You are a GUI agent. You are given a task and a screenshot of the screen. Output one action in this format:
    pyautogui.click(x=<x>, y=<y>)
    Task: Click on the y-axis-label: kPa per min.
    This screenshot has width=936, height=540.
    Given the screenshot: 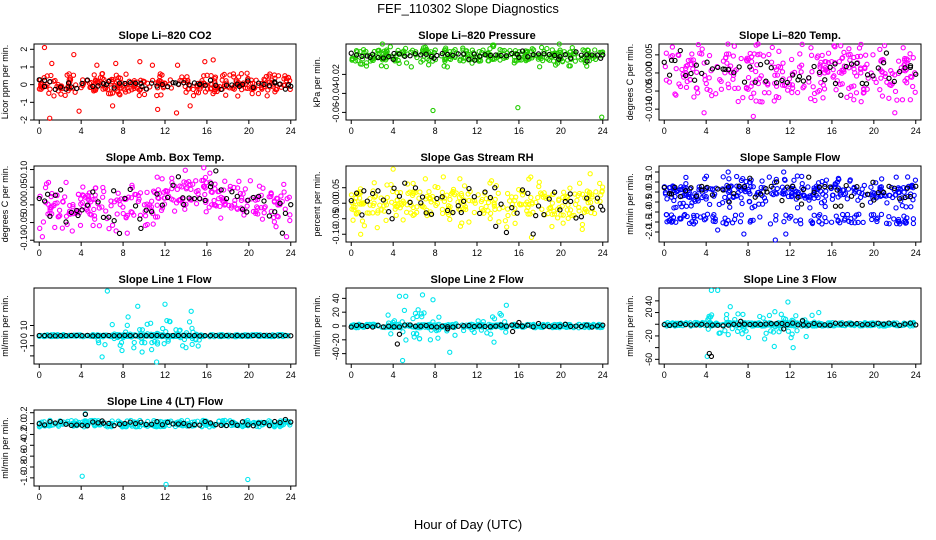 What is the action you would take?
    pyautogui.click(x=317, y=82)
    